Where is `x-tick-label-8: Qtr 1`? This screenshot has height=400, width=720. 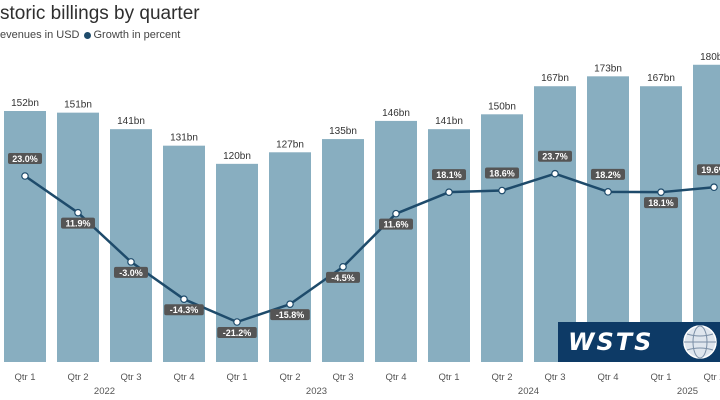
x-tick-label-8: Qtr 1 is located at coordinates (448, 377).